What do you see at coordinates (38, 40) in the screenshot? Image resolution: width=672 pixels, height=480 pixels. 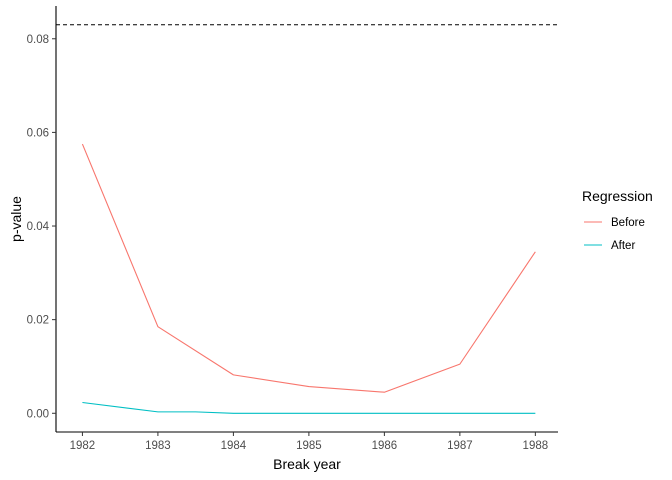 I see `y-tick-label: 0.08` at bounding box center [38, 40].